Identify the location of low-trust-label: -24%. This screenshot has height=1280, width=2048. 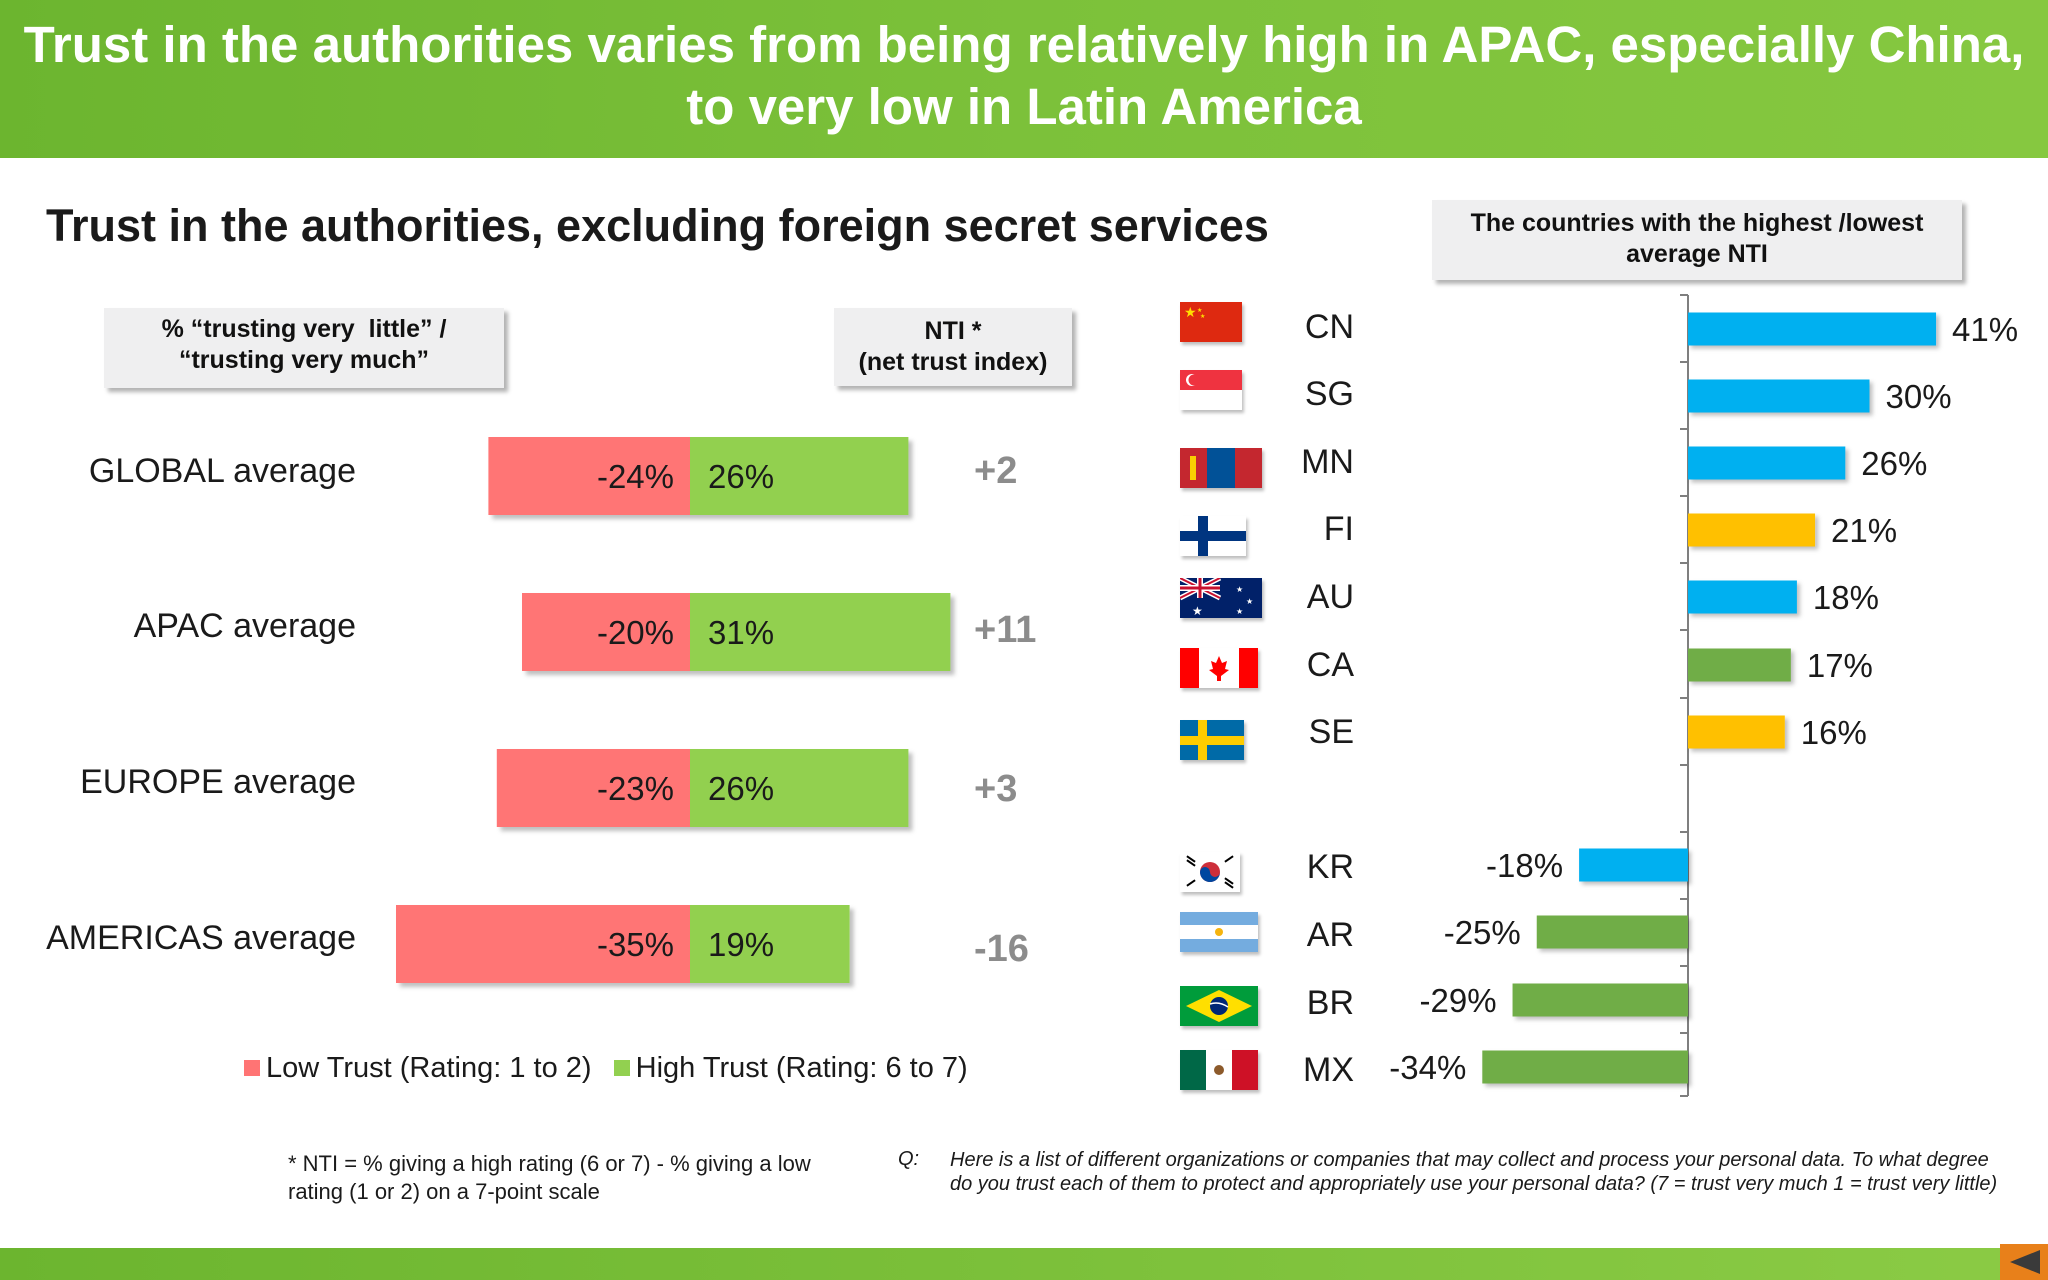
(635, 476).